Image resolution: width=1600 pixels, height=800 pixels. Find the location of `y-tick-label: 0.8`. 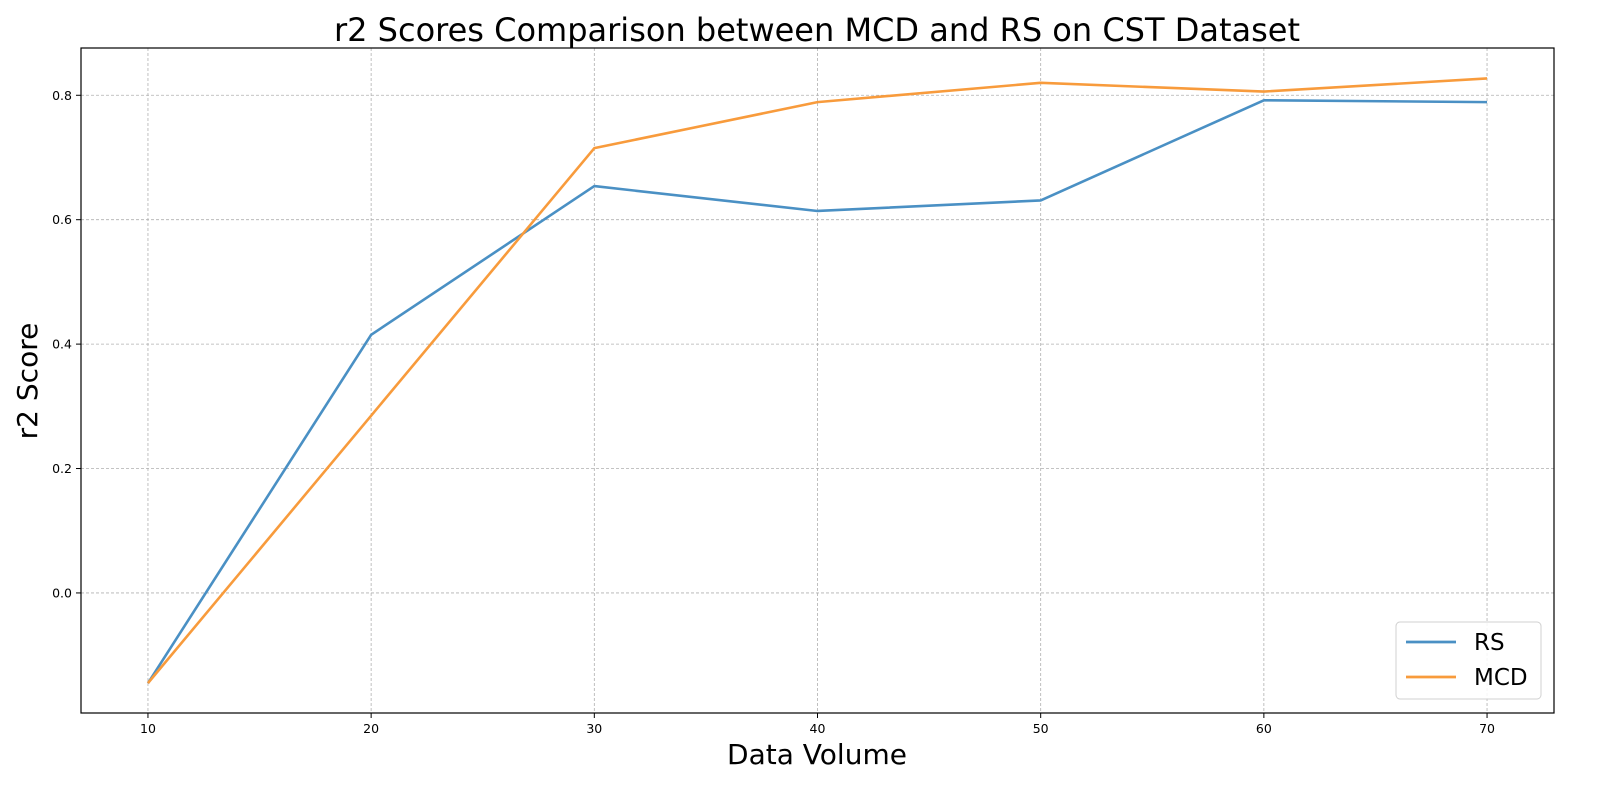

y-tick-label: 0.8 is located at coordinates (62, 95).